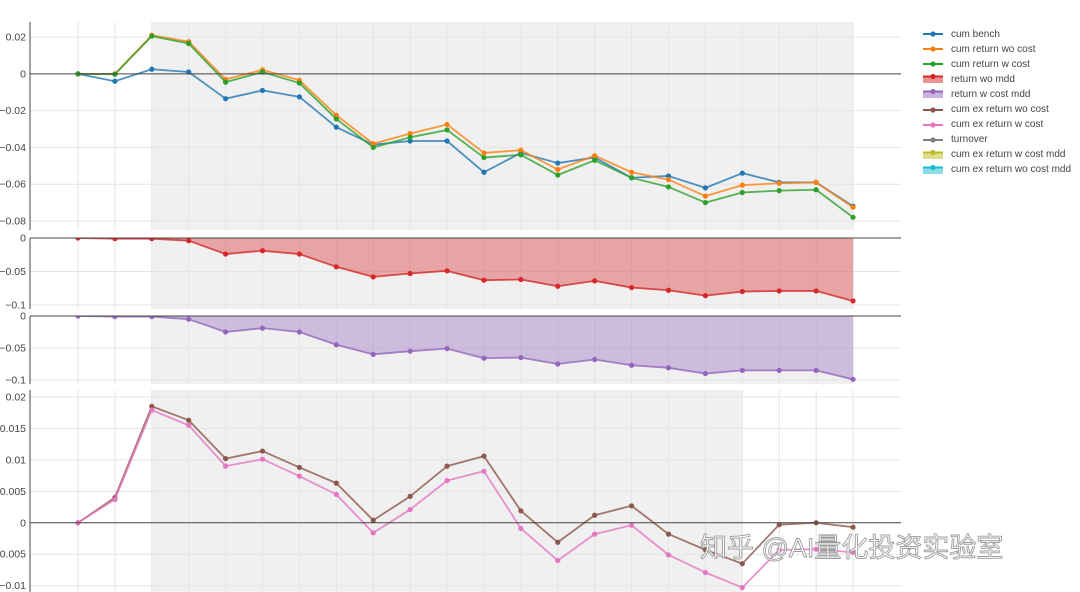  Describe the element at coordinates (996, 154) in the screenshot. I see `legend-item-cum-ex-return-w-cost-mdd: cum ex return w cost mdd` at that location.